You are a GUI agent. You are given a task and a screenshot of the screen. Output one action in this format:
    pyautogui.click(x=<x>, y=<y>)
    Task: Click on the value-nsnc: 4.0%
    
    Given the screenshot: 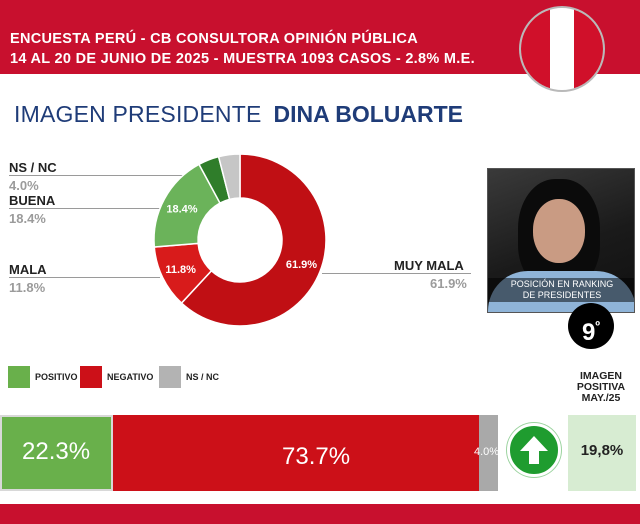 What is the action you would take?
    pyautogui.click(x=24, y=185)
    